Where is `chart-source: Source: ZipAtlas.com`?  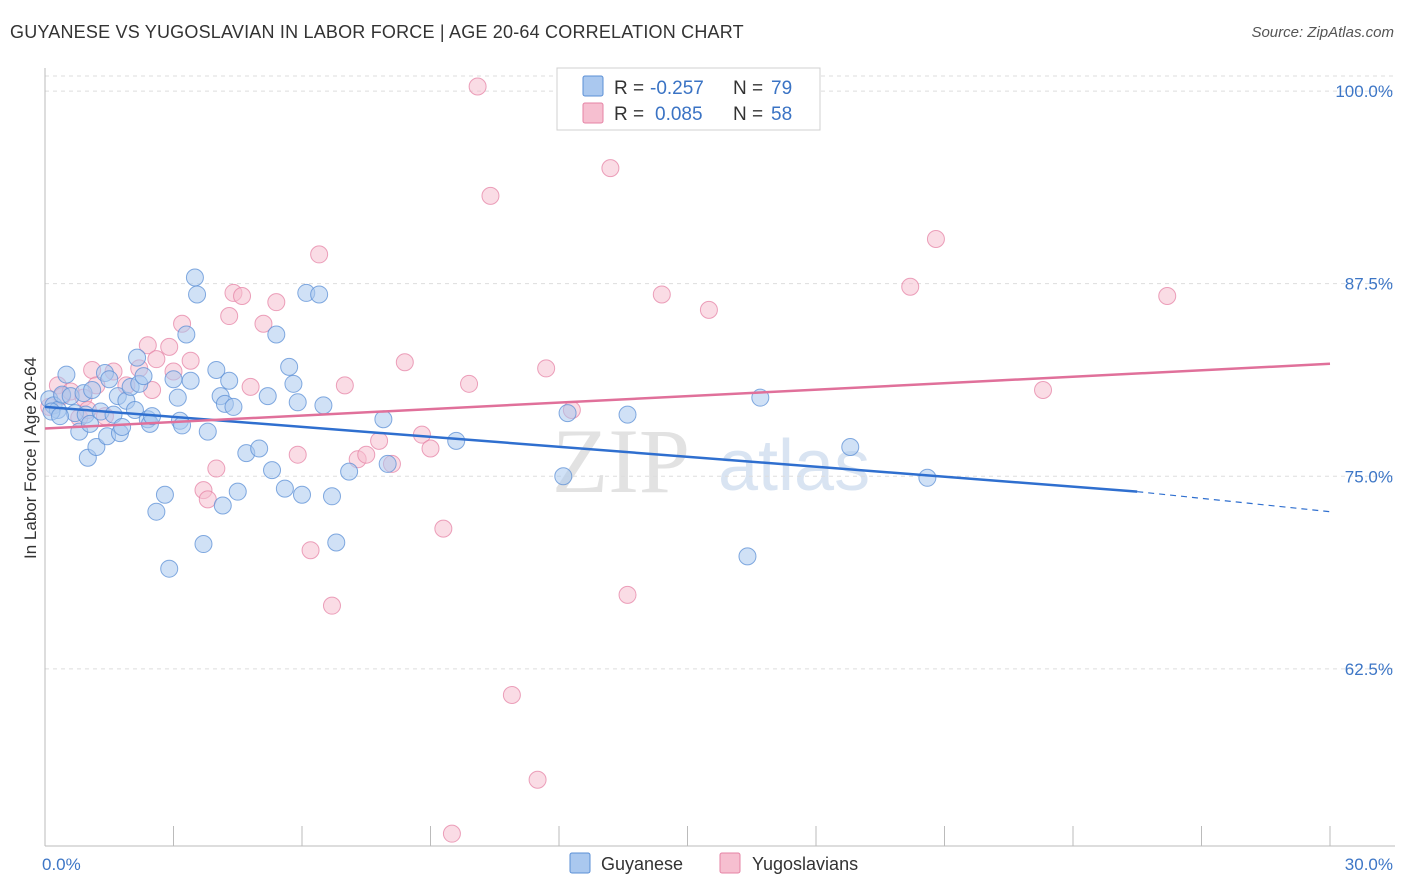
chart-source: Source: ZipAtlas.com is located at coordinates (1322, 32).